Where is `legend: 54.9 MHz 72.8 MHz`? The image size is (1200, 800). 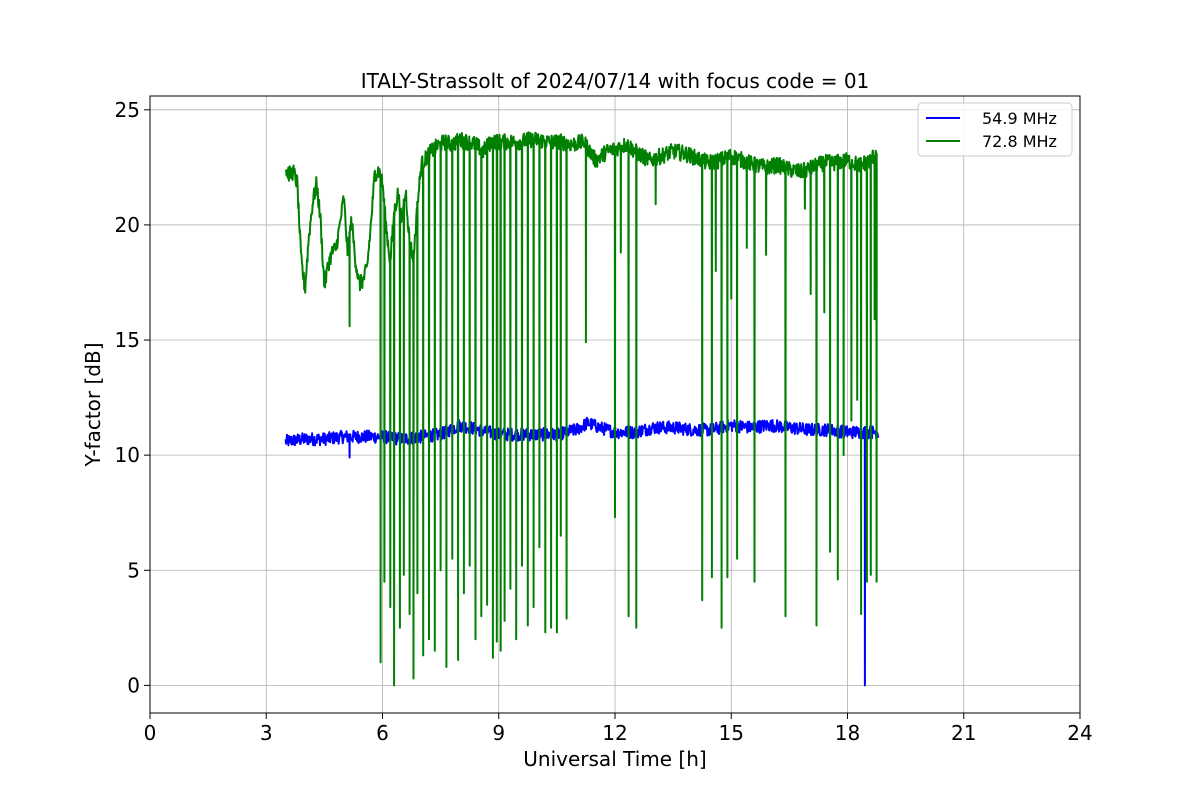 legend: 54.9 MHz 72.8 MHz is located at coordinates (995, 129).